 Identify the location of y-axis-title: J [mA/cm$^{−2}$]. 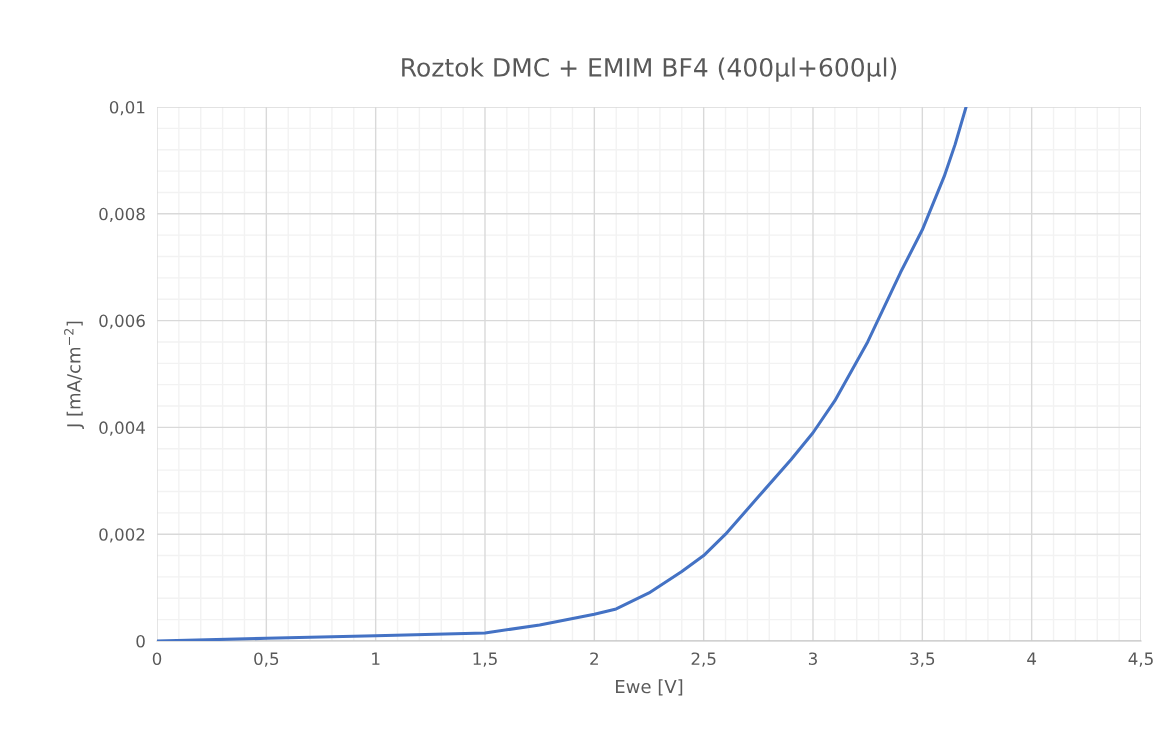
(74, 375).